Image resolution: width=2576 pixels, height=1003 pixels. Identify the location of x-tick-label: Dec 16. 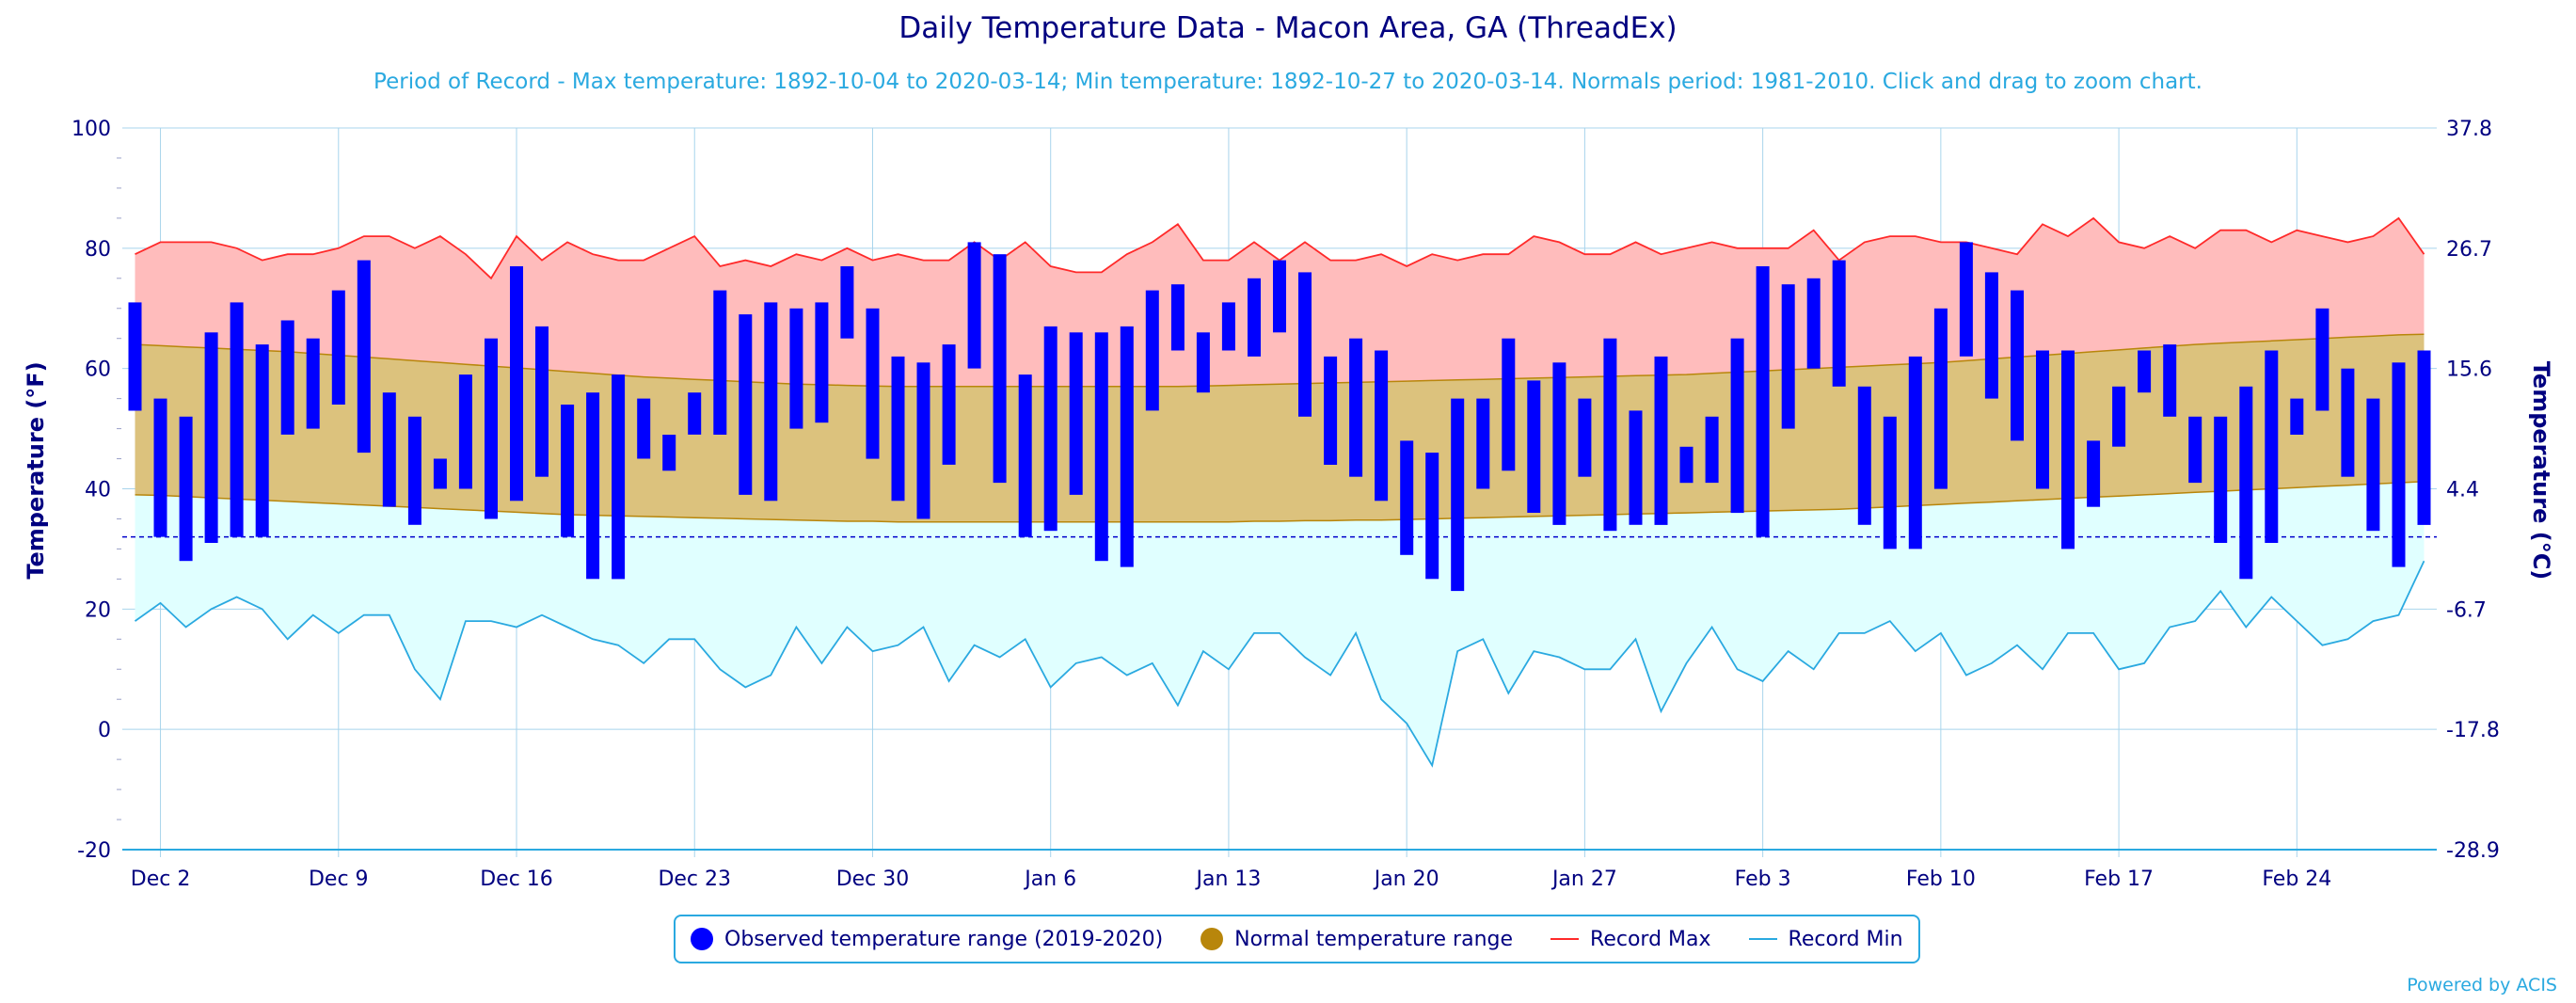
(516, 879).